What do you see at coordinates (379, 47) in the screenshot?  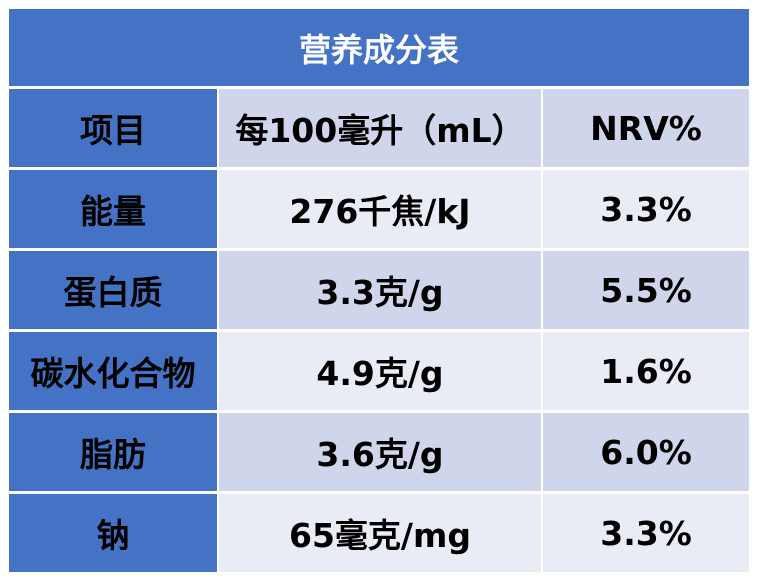 I see `table-title: 营养成分表` at bounding box center [379, 47].